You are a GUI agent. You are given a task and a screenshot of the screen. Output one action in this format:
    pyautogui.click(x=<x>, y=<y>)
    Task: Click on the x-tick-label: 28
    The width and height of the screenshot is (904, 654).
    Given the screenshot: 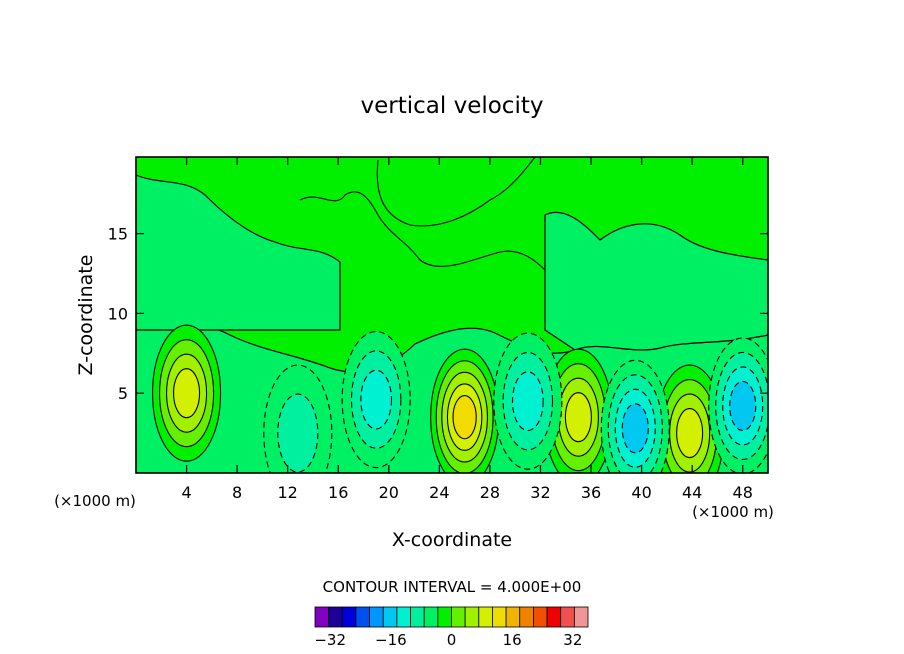 What is the action you would take?
    pyautogui.click(x=490, y=492)
    